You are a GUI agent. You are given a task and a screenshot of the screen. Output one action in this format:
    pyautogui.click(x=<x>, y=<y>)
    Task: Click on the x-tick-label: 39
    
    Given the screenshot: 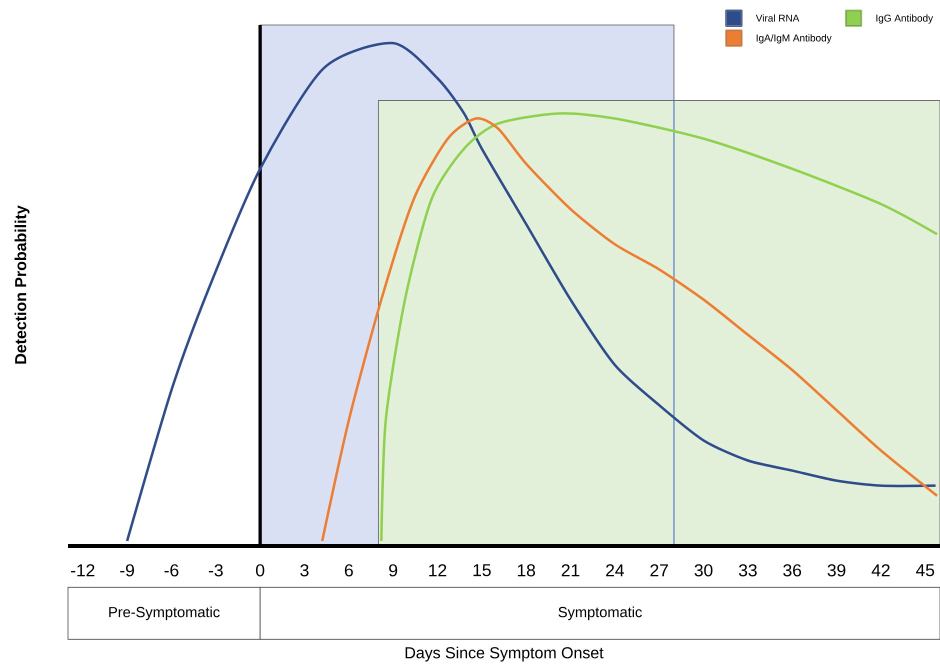 What is the action you would take?
    pyautogui.click(x=837, y=570)
    